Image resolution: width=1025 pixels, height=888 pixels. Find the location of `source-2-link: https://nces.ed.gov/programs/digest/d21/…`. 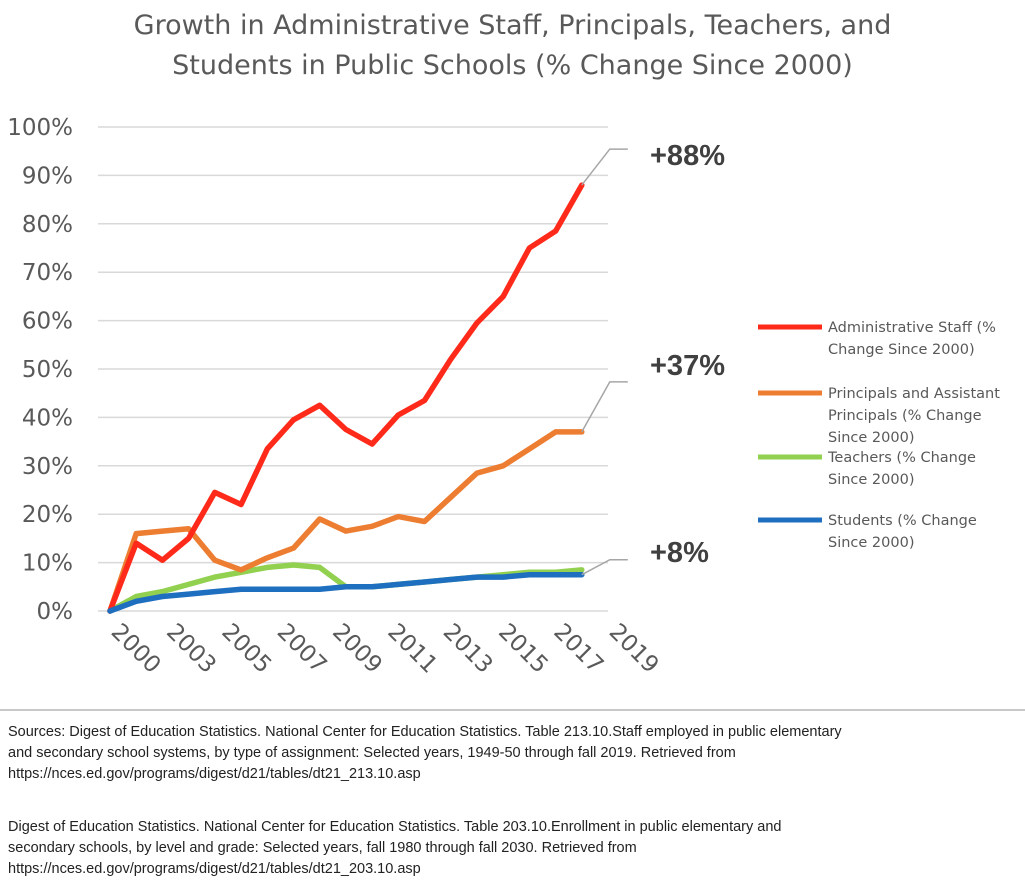

source-2-link: https://nces.ed.gov/programs/digest/d21/… is located at coordinates (214, 869).